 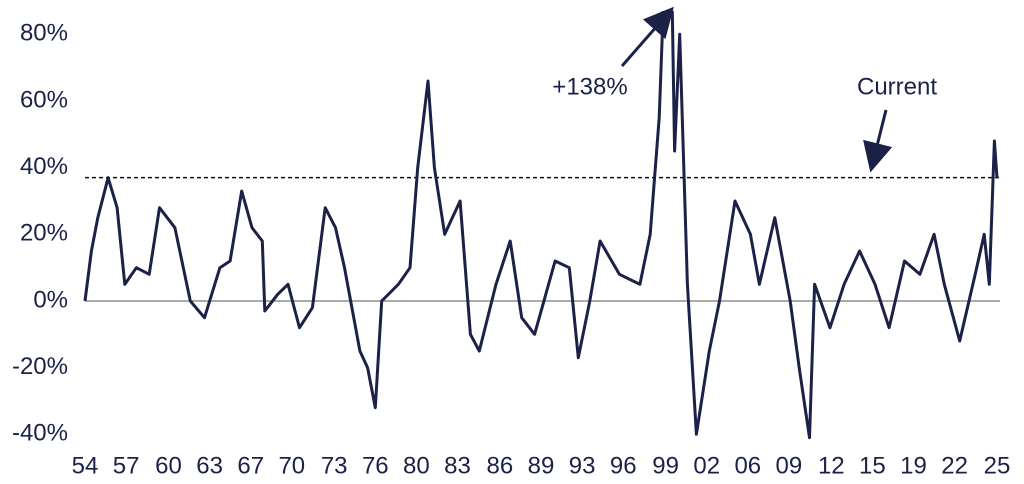 What do you see at coordinates (44, 33) in the screenshot?
I see `y-tick-label: 80%` at bounding box center [44, 33].